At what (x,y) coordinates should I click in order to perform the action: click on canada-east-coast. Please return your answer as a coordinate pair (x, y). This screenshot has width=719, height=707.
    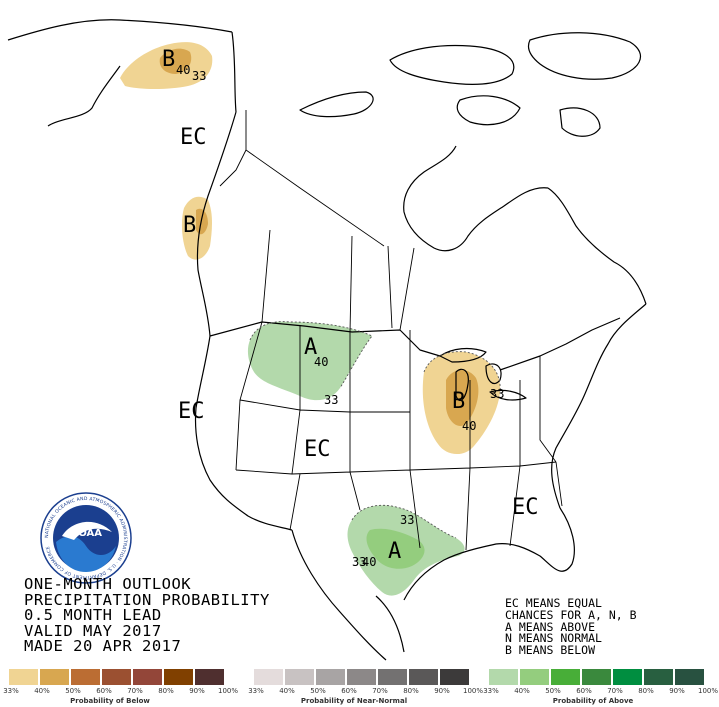
    Looking at the image, I should click on (525, 225).